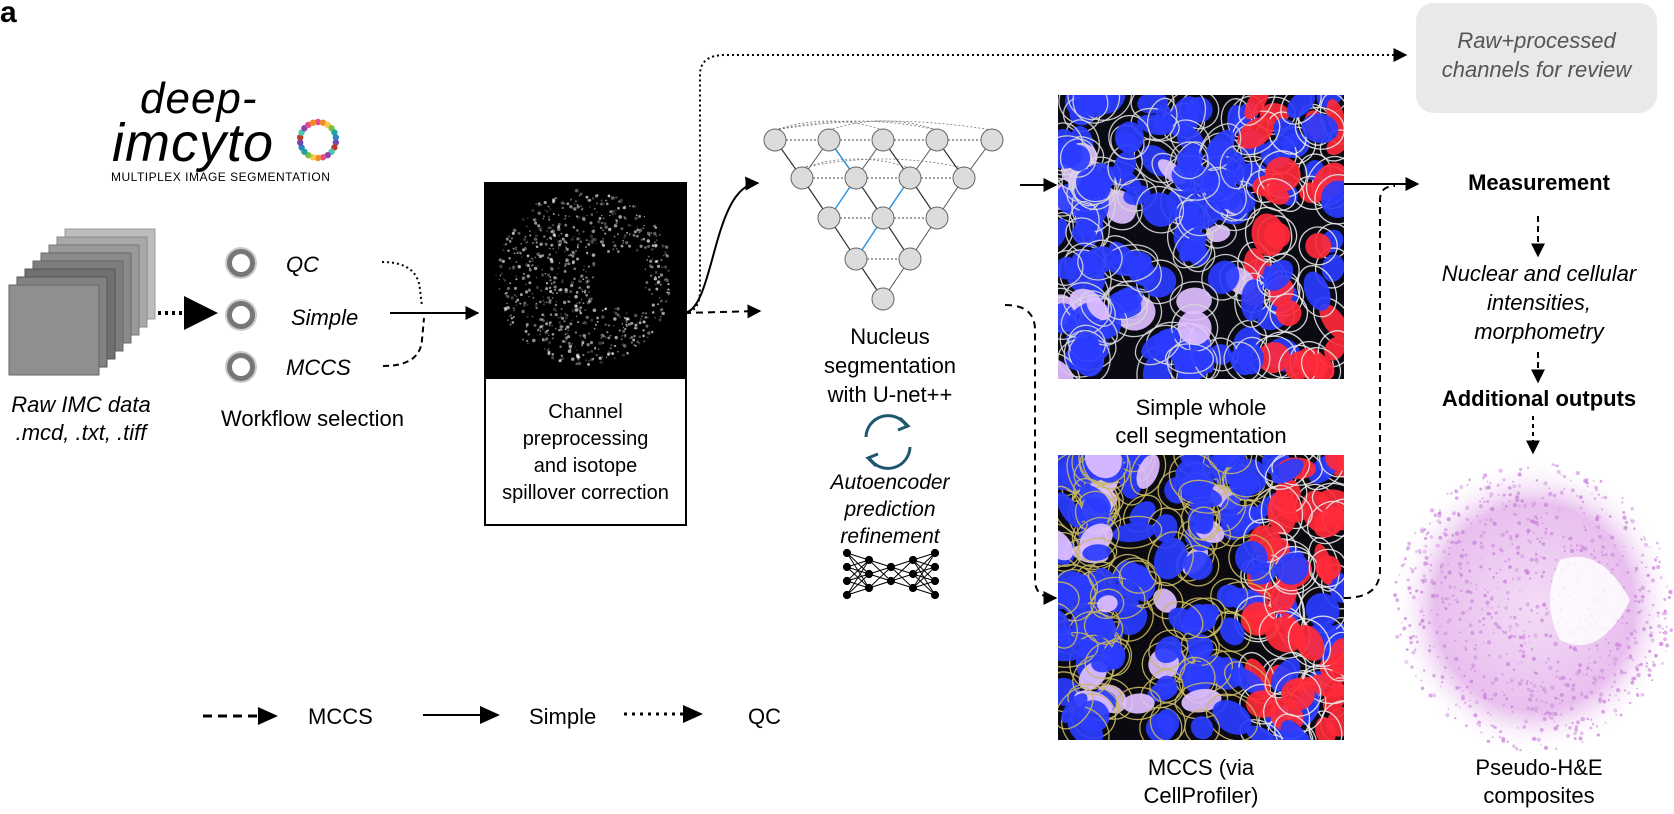 Image resolution: width=1674 pixels, height=814 pixels. I want to click on qc-option-label: QC, so click(302, 264).